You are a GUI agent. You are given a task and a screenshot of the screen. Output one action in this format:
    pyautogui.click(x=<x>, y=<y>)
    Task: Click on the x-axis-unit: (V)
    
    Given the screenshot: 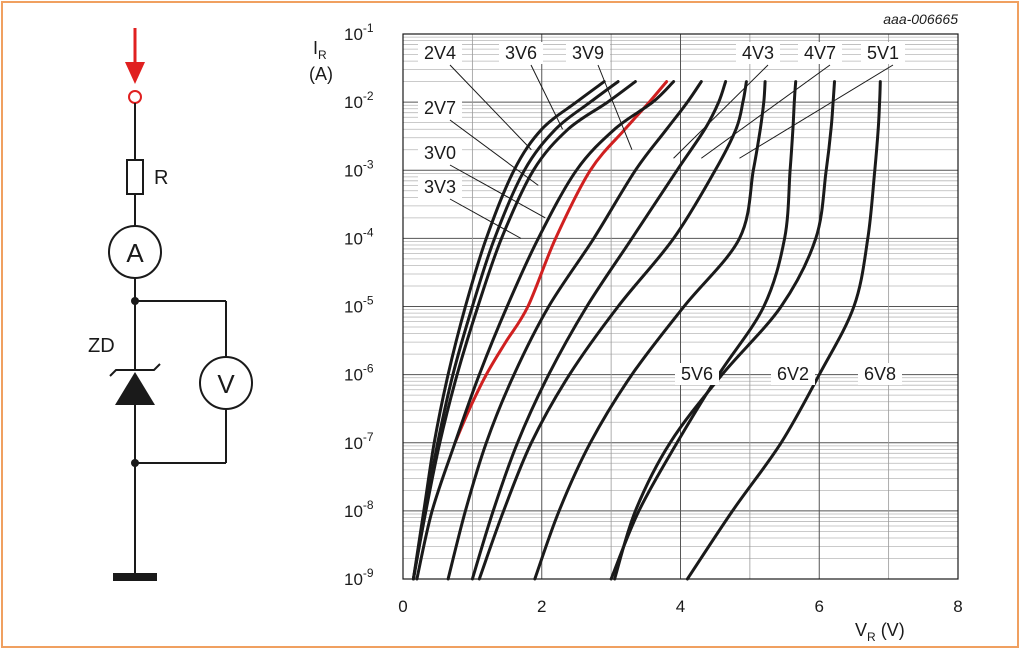 What is the action you would take?
    pyautogui.click(x=890, y=630)
    